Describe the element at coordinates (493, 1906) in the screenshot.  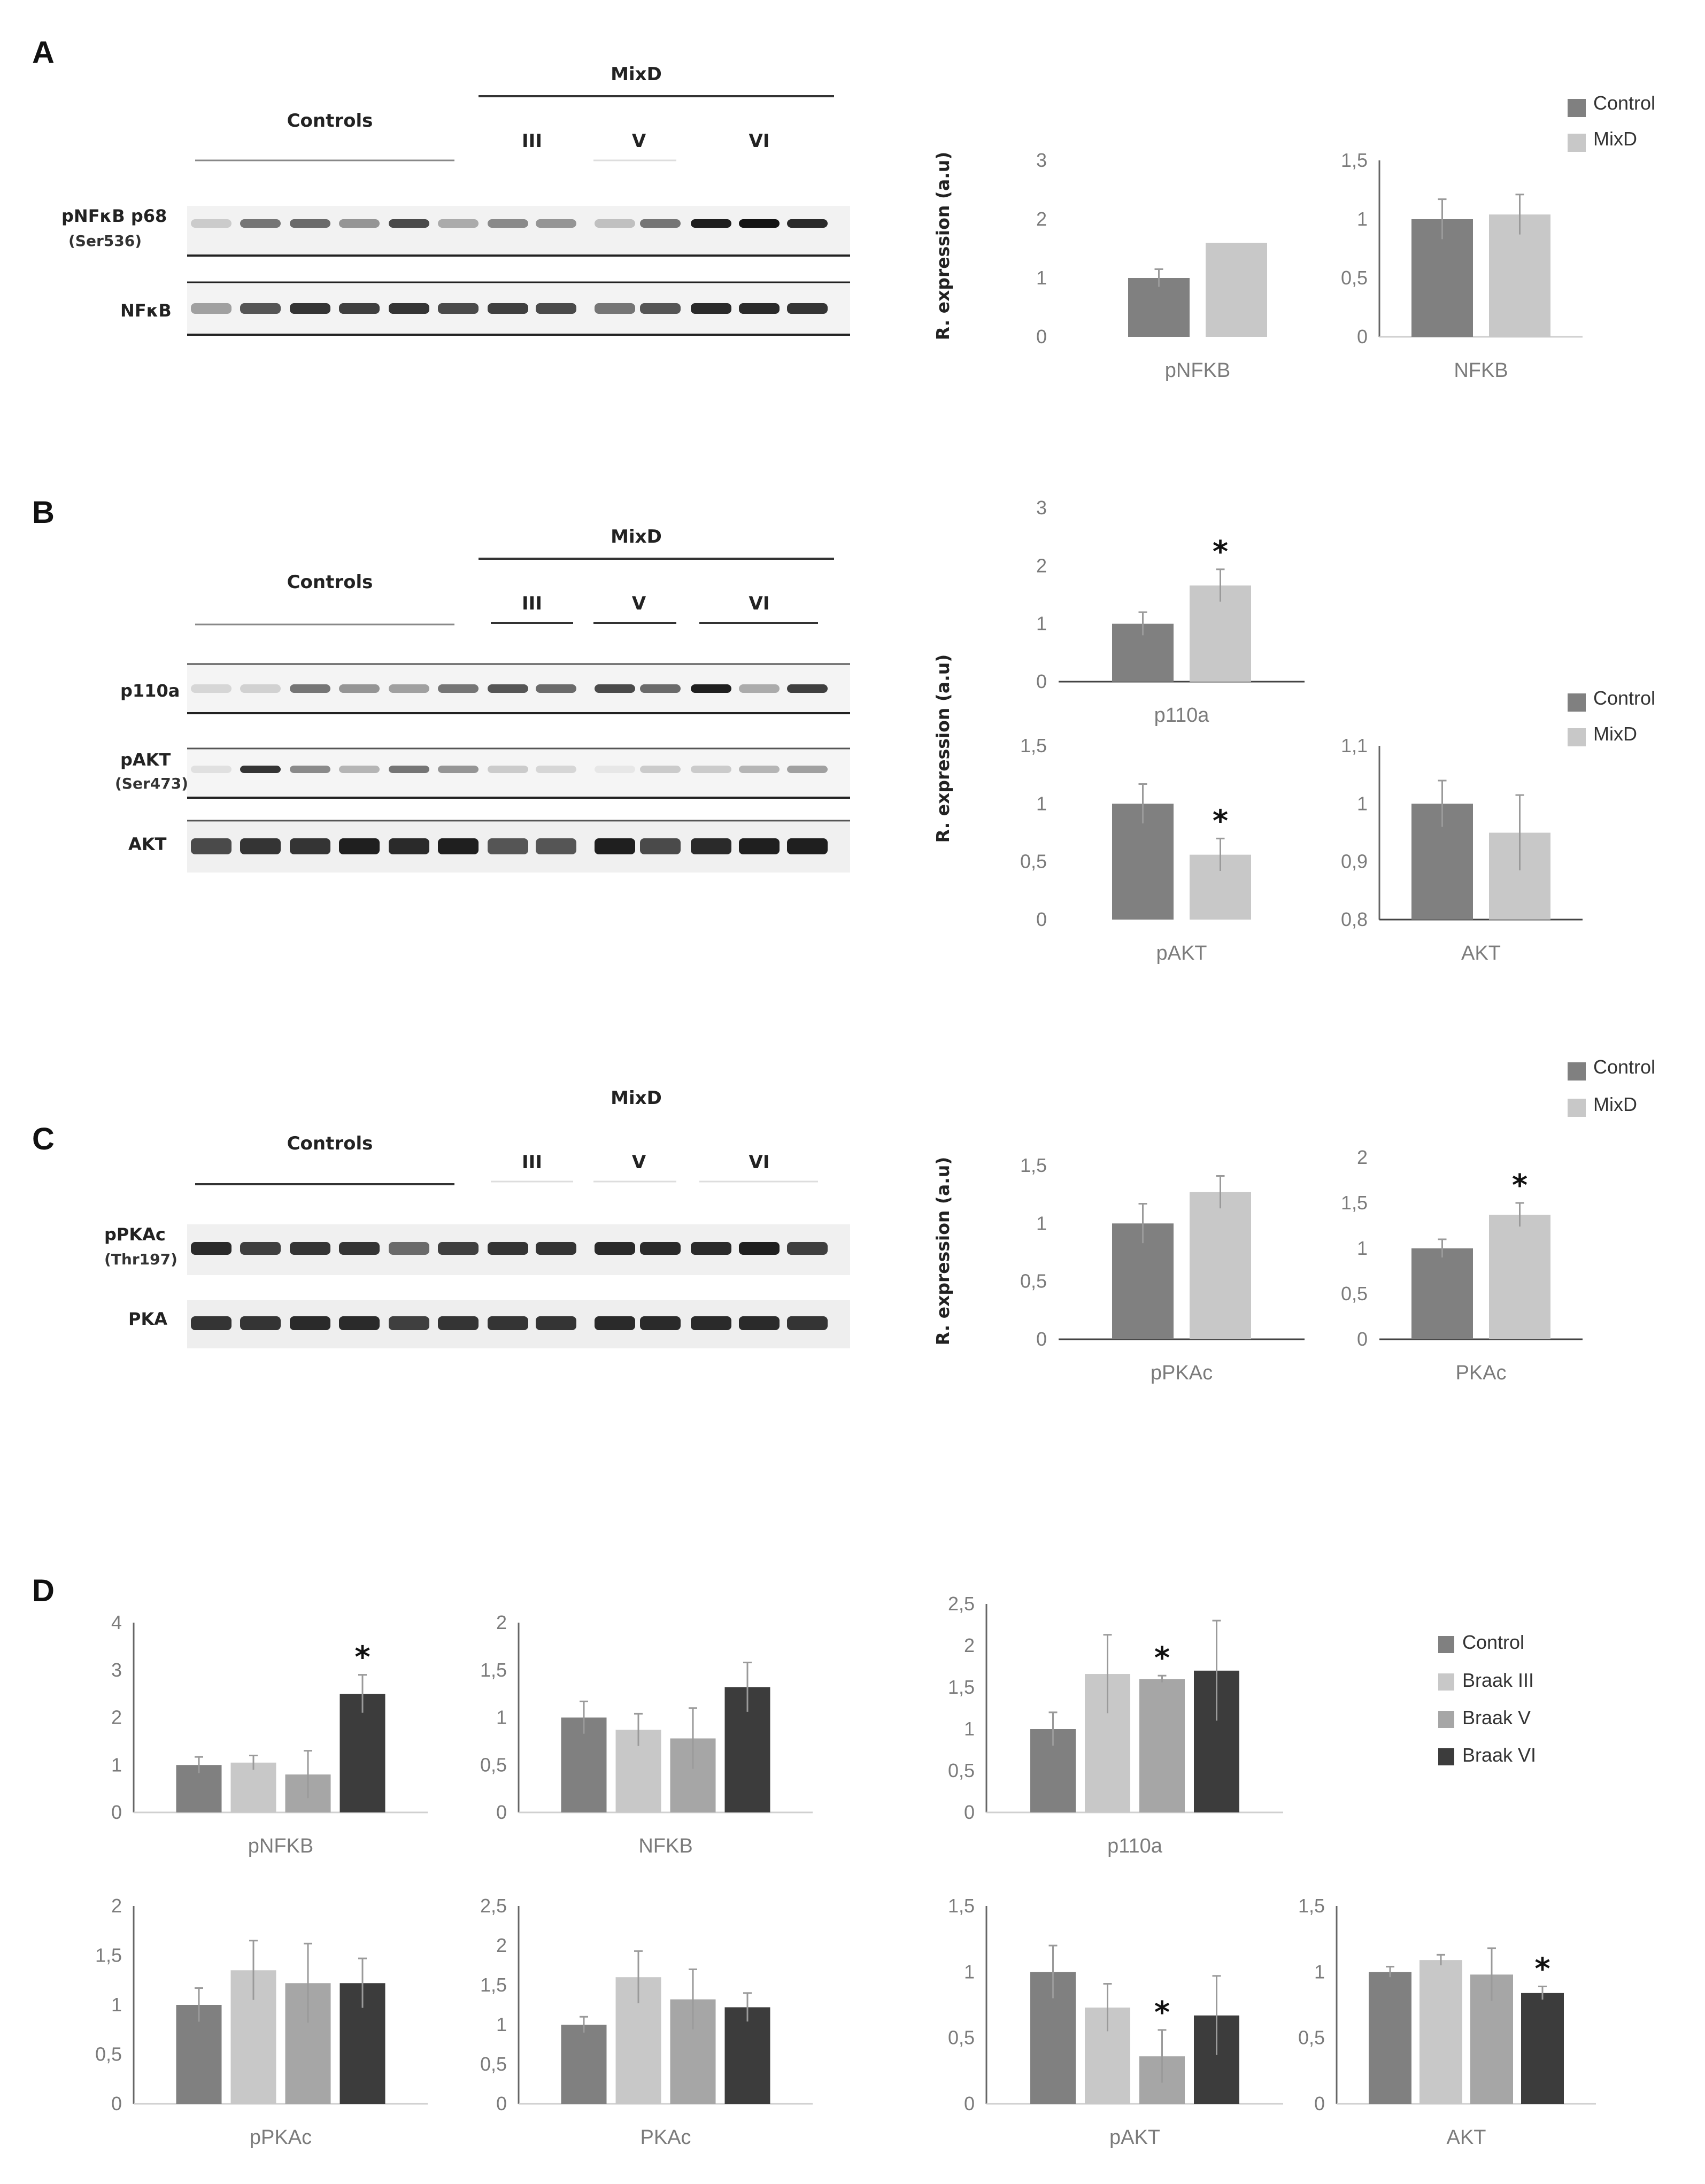
I see `y-tick-label: 2,5` at that location.